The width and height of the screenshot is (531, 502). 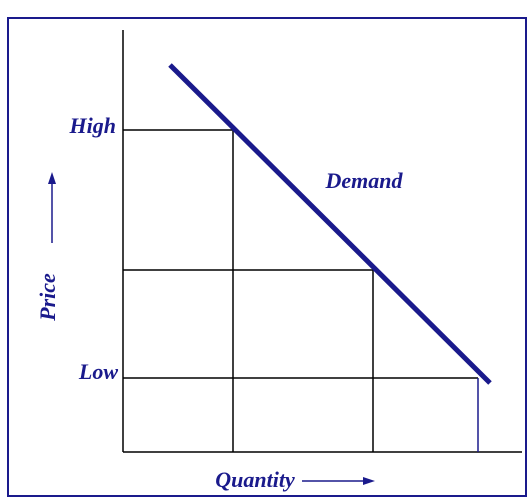 I want to click on low-label: Low, so click(x=98, y=371).